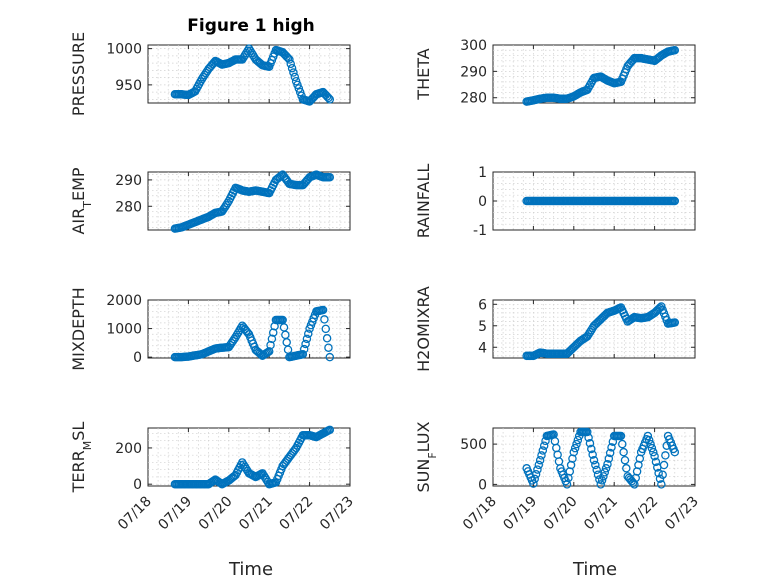 This screenshot has width=778, height=583. I want to click on y-tick-label: 300, so click(473, 46).